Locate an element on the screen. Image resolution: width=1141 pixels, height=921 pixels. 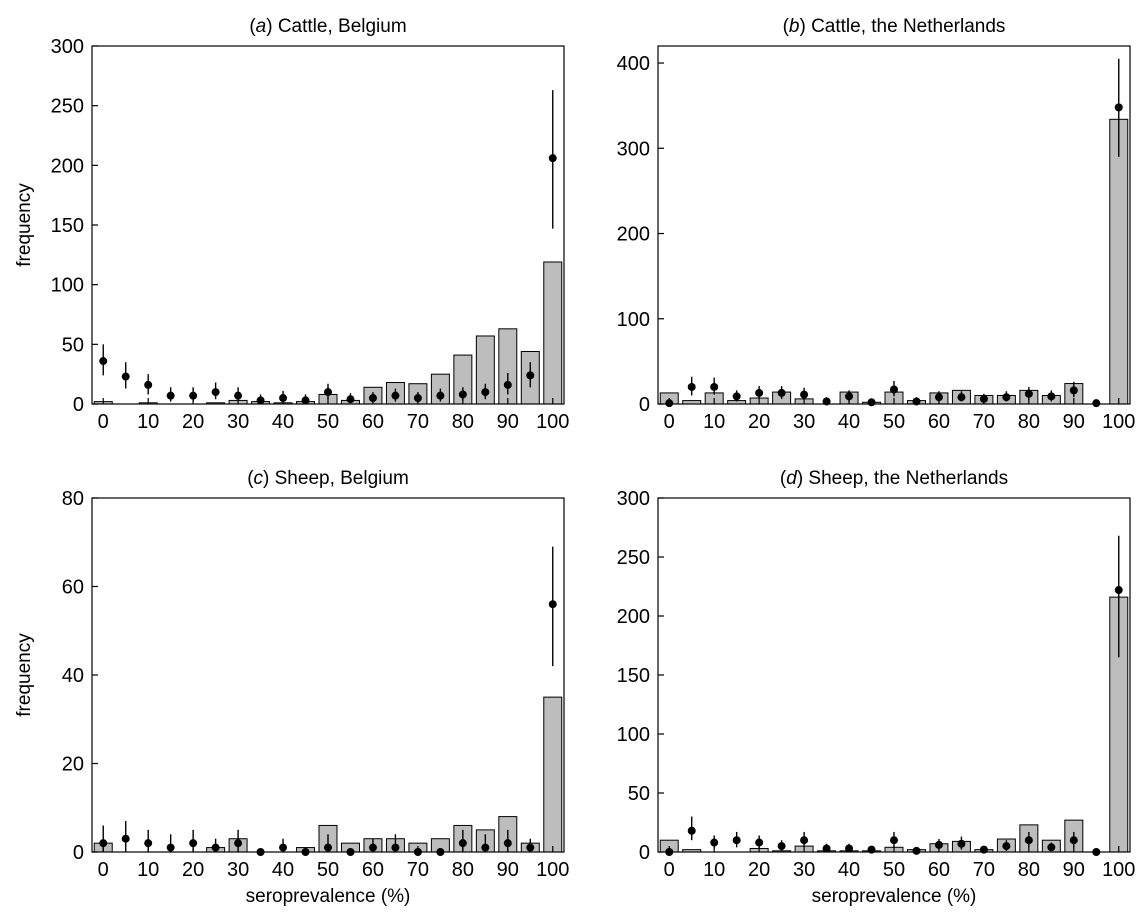
y-tick-label: 400 is located at coordinates (633, 64).